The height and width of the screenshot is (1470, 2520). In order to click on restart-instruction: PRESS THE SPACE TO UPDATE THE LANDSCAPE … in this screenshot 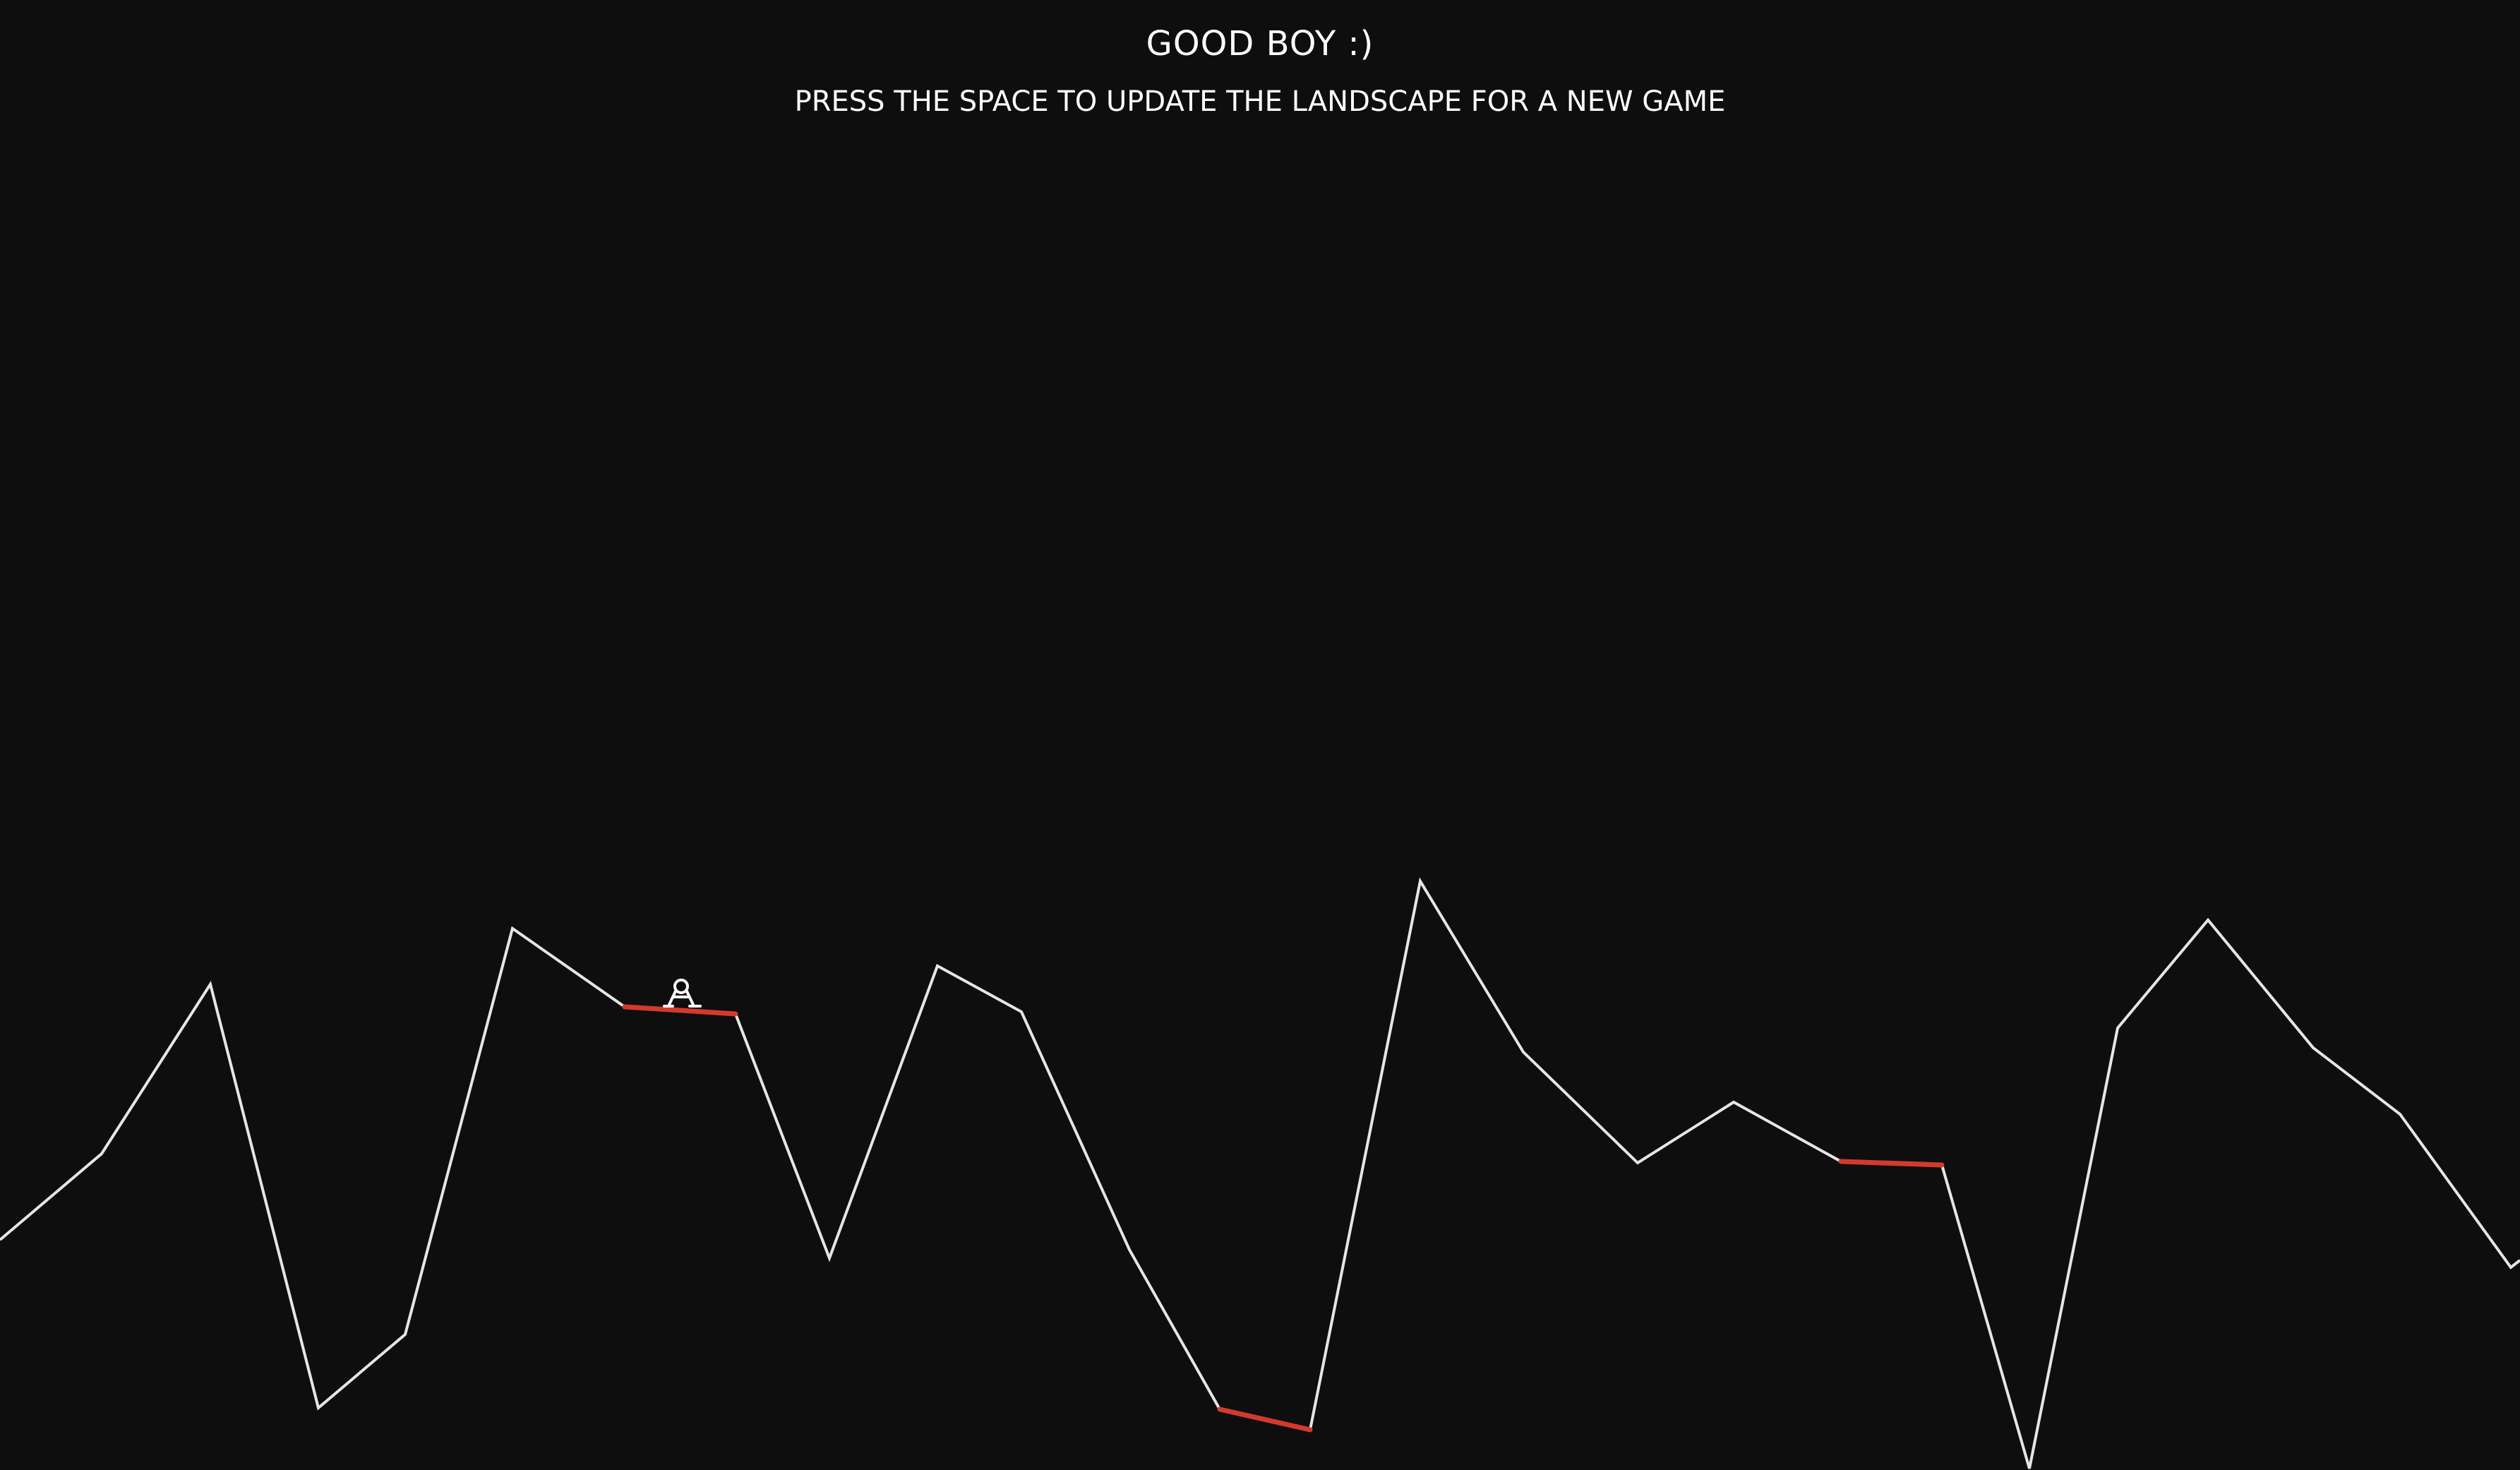, I will do `click(1260, 101)`.